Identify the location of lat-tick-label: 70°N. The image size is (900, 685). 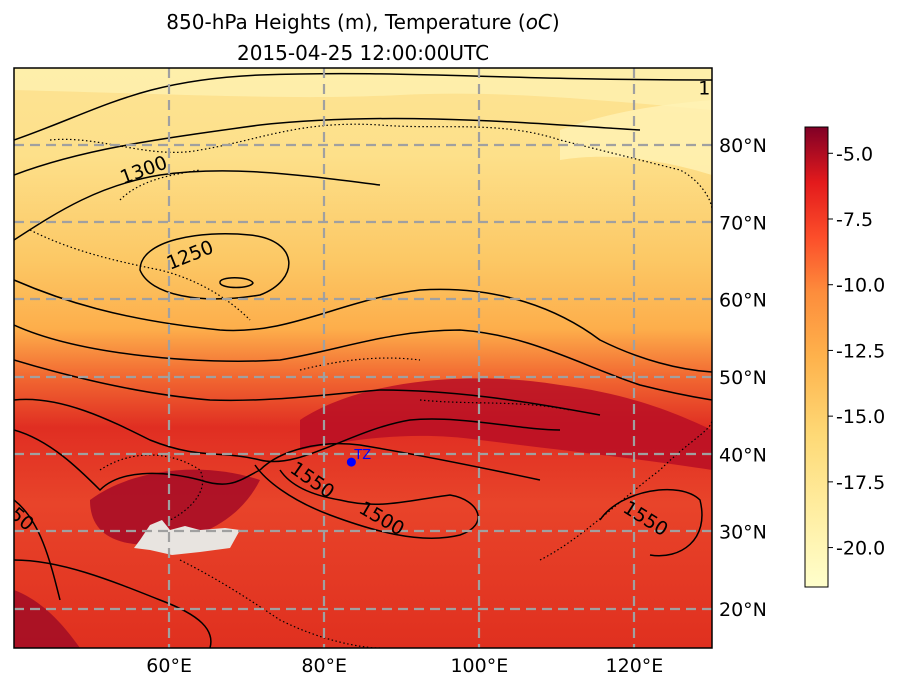
(743, 223).